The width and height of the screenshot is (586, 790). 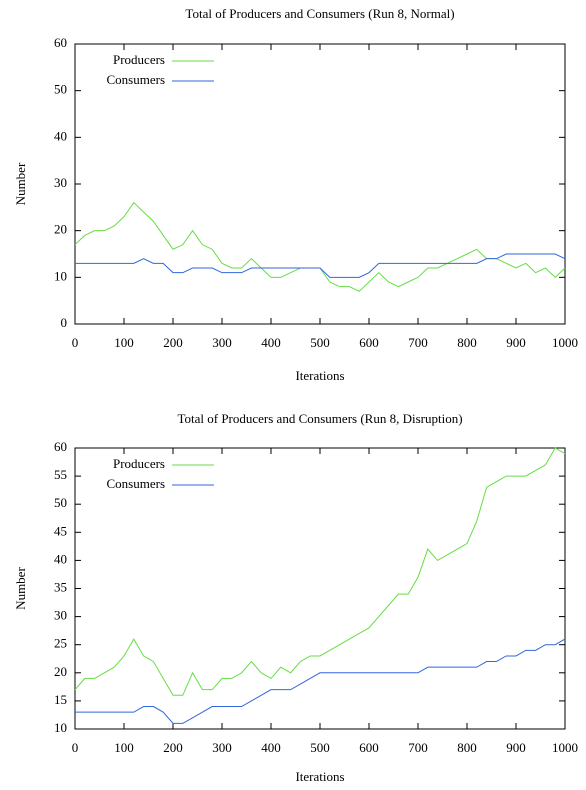 I want to click on y-tick-label: 25, so click(x=60, y=643).